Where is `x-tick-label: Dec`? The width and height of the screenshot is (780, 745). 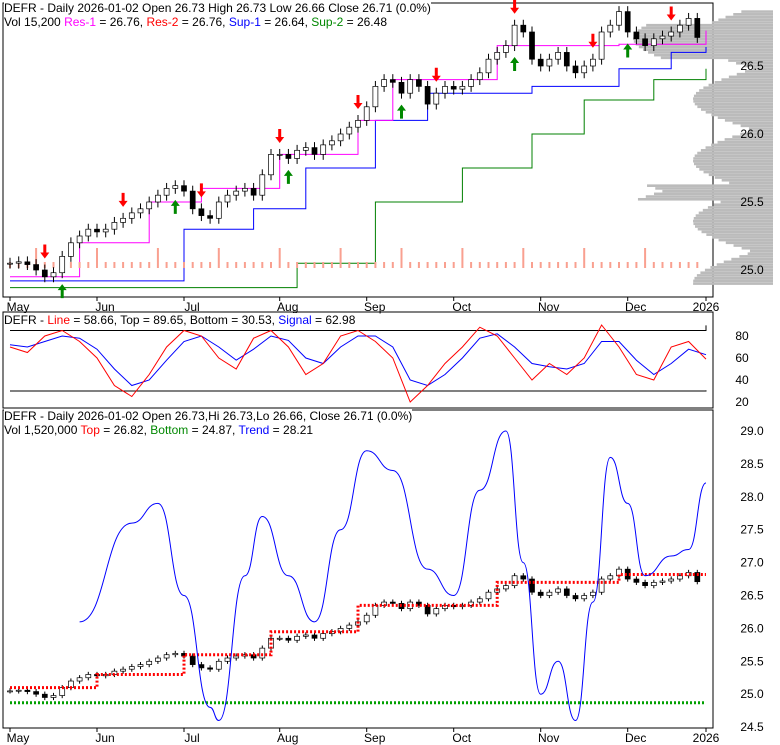
x-tick-label: Dec is located at coordinates (635, 738).